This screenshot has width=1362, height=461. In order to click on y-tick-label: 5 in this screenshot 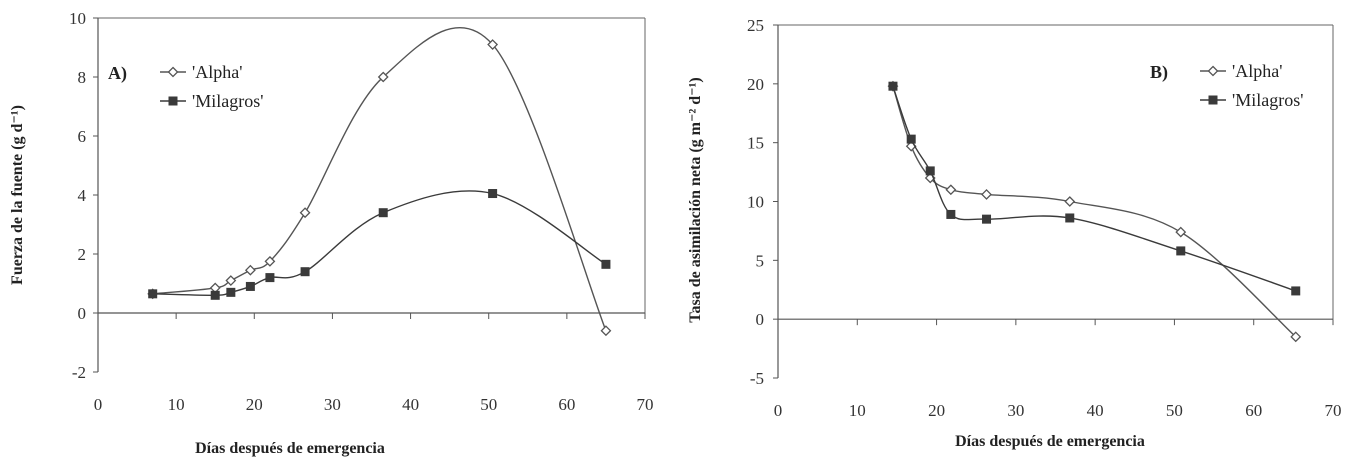, I will do `click(760, 260)`.